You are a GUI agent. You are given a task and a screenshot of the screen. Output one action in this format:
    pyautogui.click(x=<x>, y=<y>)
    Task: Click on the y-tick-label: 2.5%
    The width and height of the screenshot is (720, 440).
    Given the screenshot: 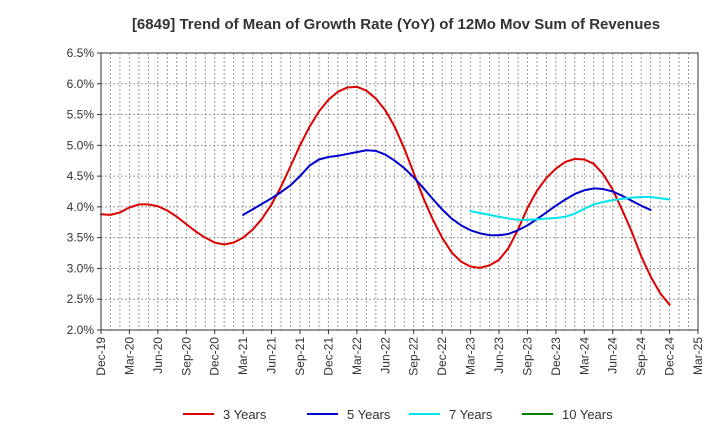 What is the action you would take?
    pyautogui.click(x=81, y=299)
    